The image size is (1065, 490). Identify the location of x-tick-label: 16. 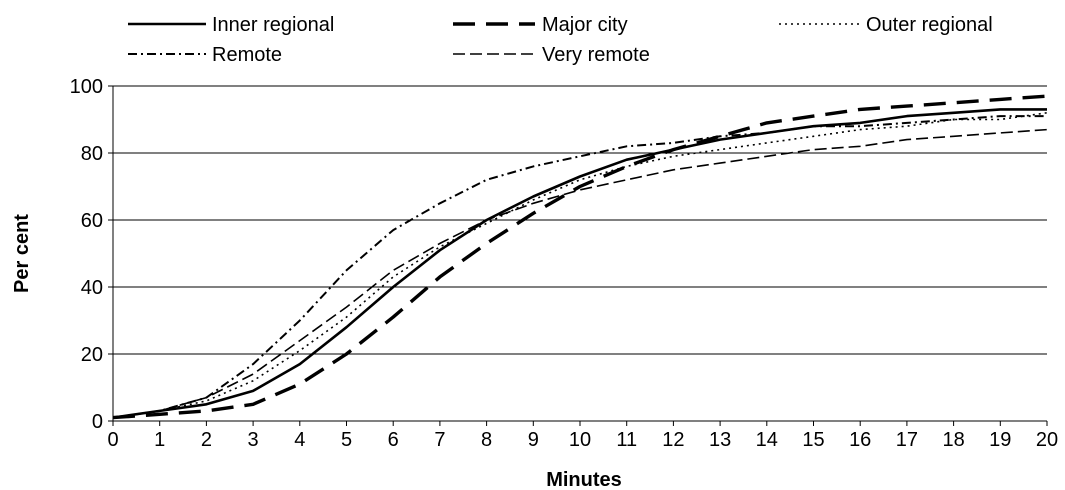
(860, 440).